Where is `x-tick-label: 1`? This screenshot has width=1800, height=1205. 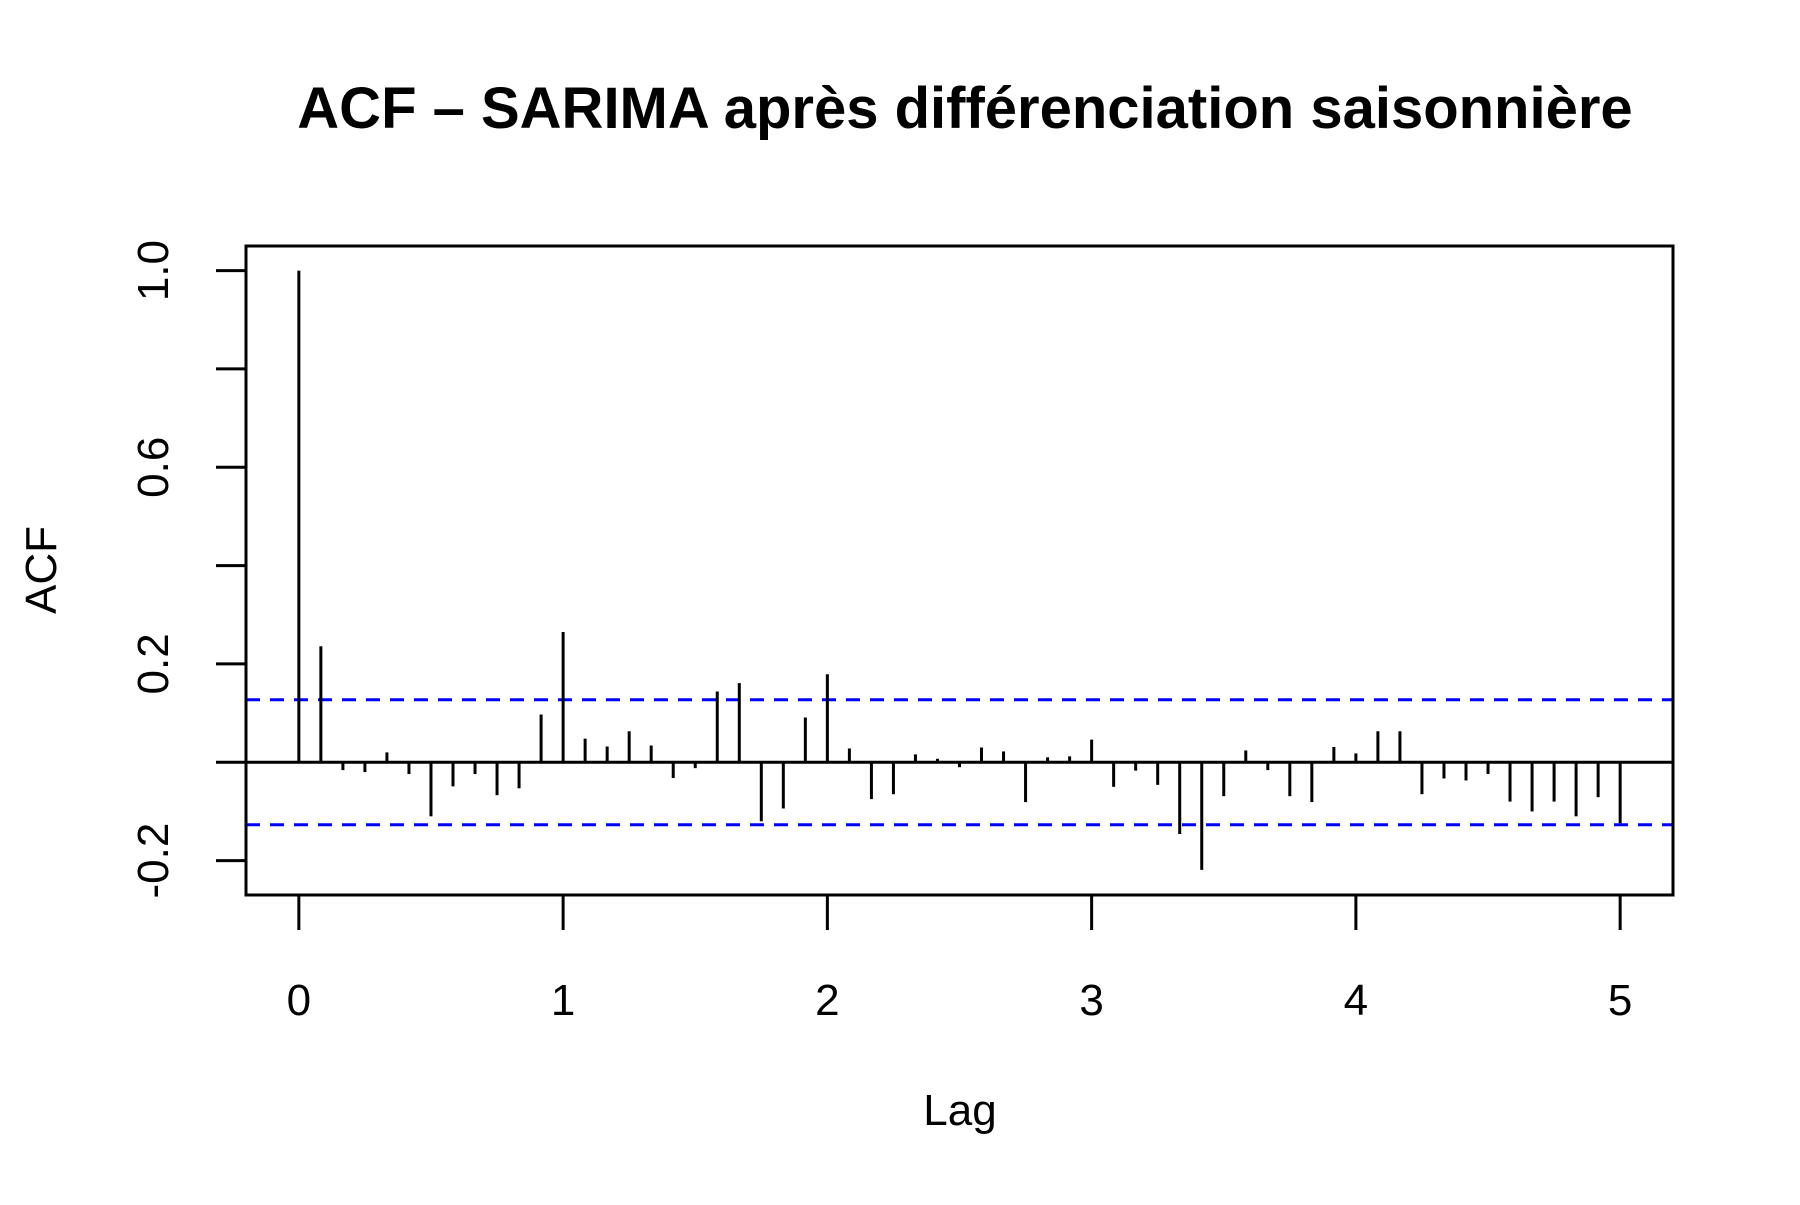 x-tick-label: 1 is located at coordinates (563, 1000).